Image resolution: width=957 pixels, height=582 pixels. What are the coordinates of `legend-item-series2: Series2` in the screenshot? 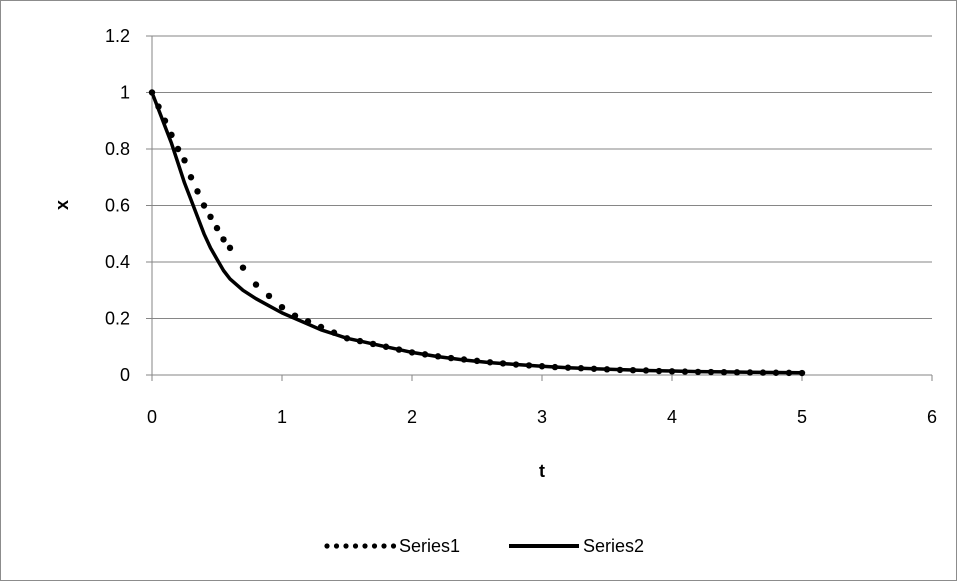 It's located at (576, 546).